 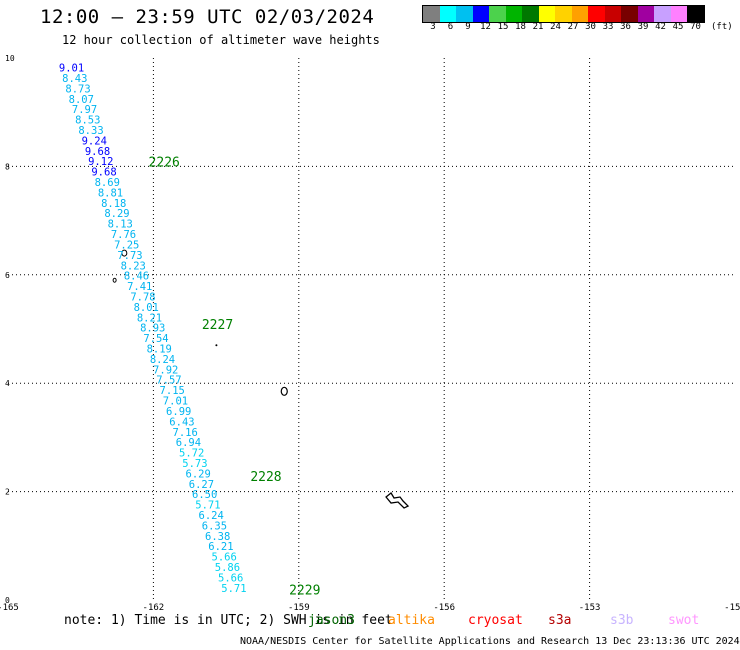 I want to click on wave-height-label: 6.38, so click(x=217, y=537).